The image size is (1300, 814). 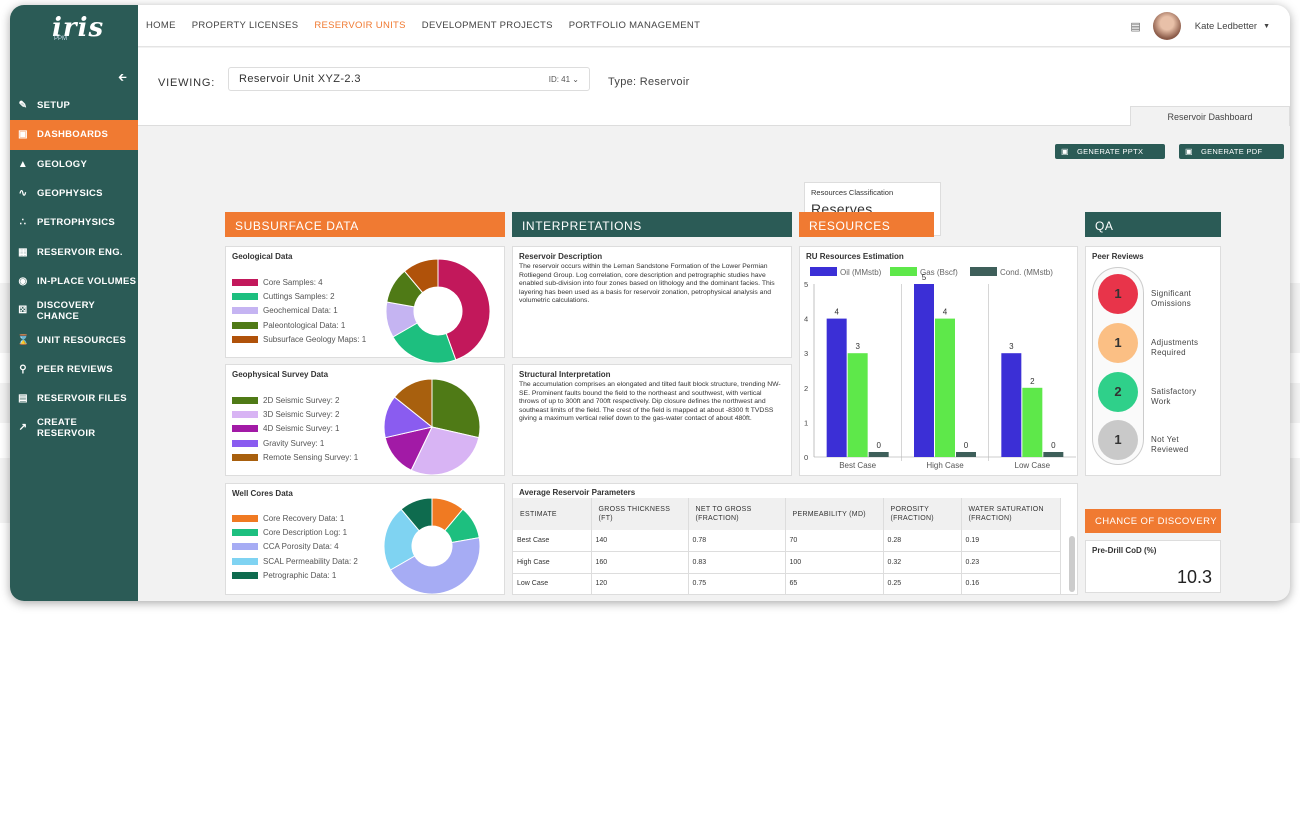 What do you see at coordinates (1011, 541) in the screenshot?
I see `table-cell: 0.19` at bounding box center [1011, 541].